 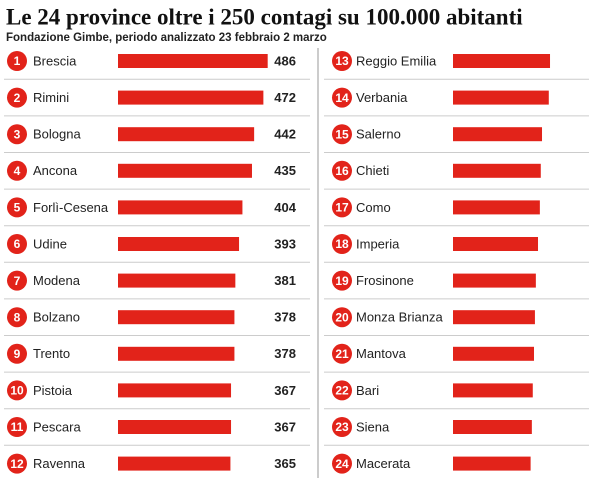 I want to click on category-label: Reggio Emilia, so click(x=396, y=60).